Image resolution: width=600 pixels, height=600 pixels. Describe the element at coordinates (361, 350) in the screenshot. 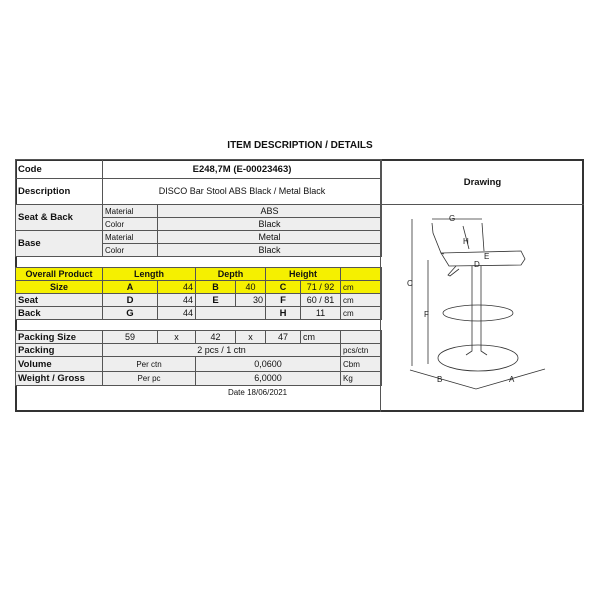

I see `packing-unit: pcs/ctn` at that location.